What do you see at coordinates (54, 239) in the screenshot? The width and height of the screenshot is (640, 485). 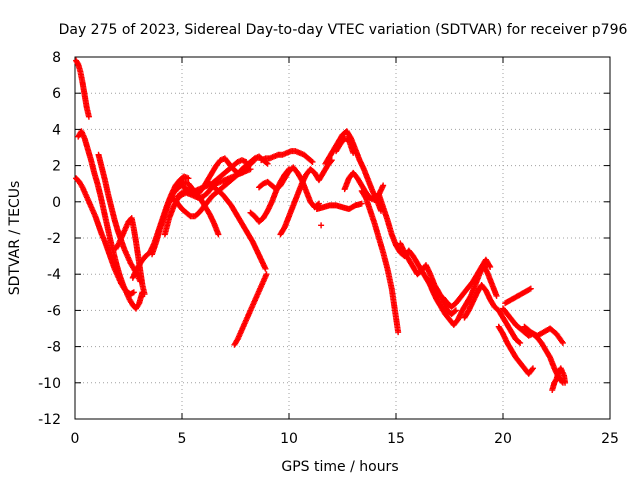 I see `y-tick-label: -2` at bounding box center [54, 239].